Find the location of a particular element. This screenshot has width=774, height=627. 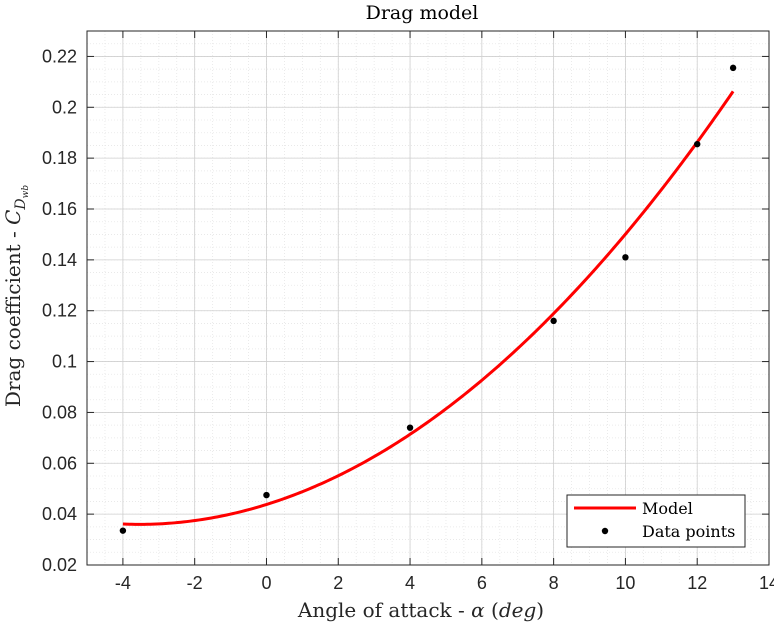

x-tick-label: 12 is located at coordinates (697, 583).